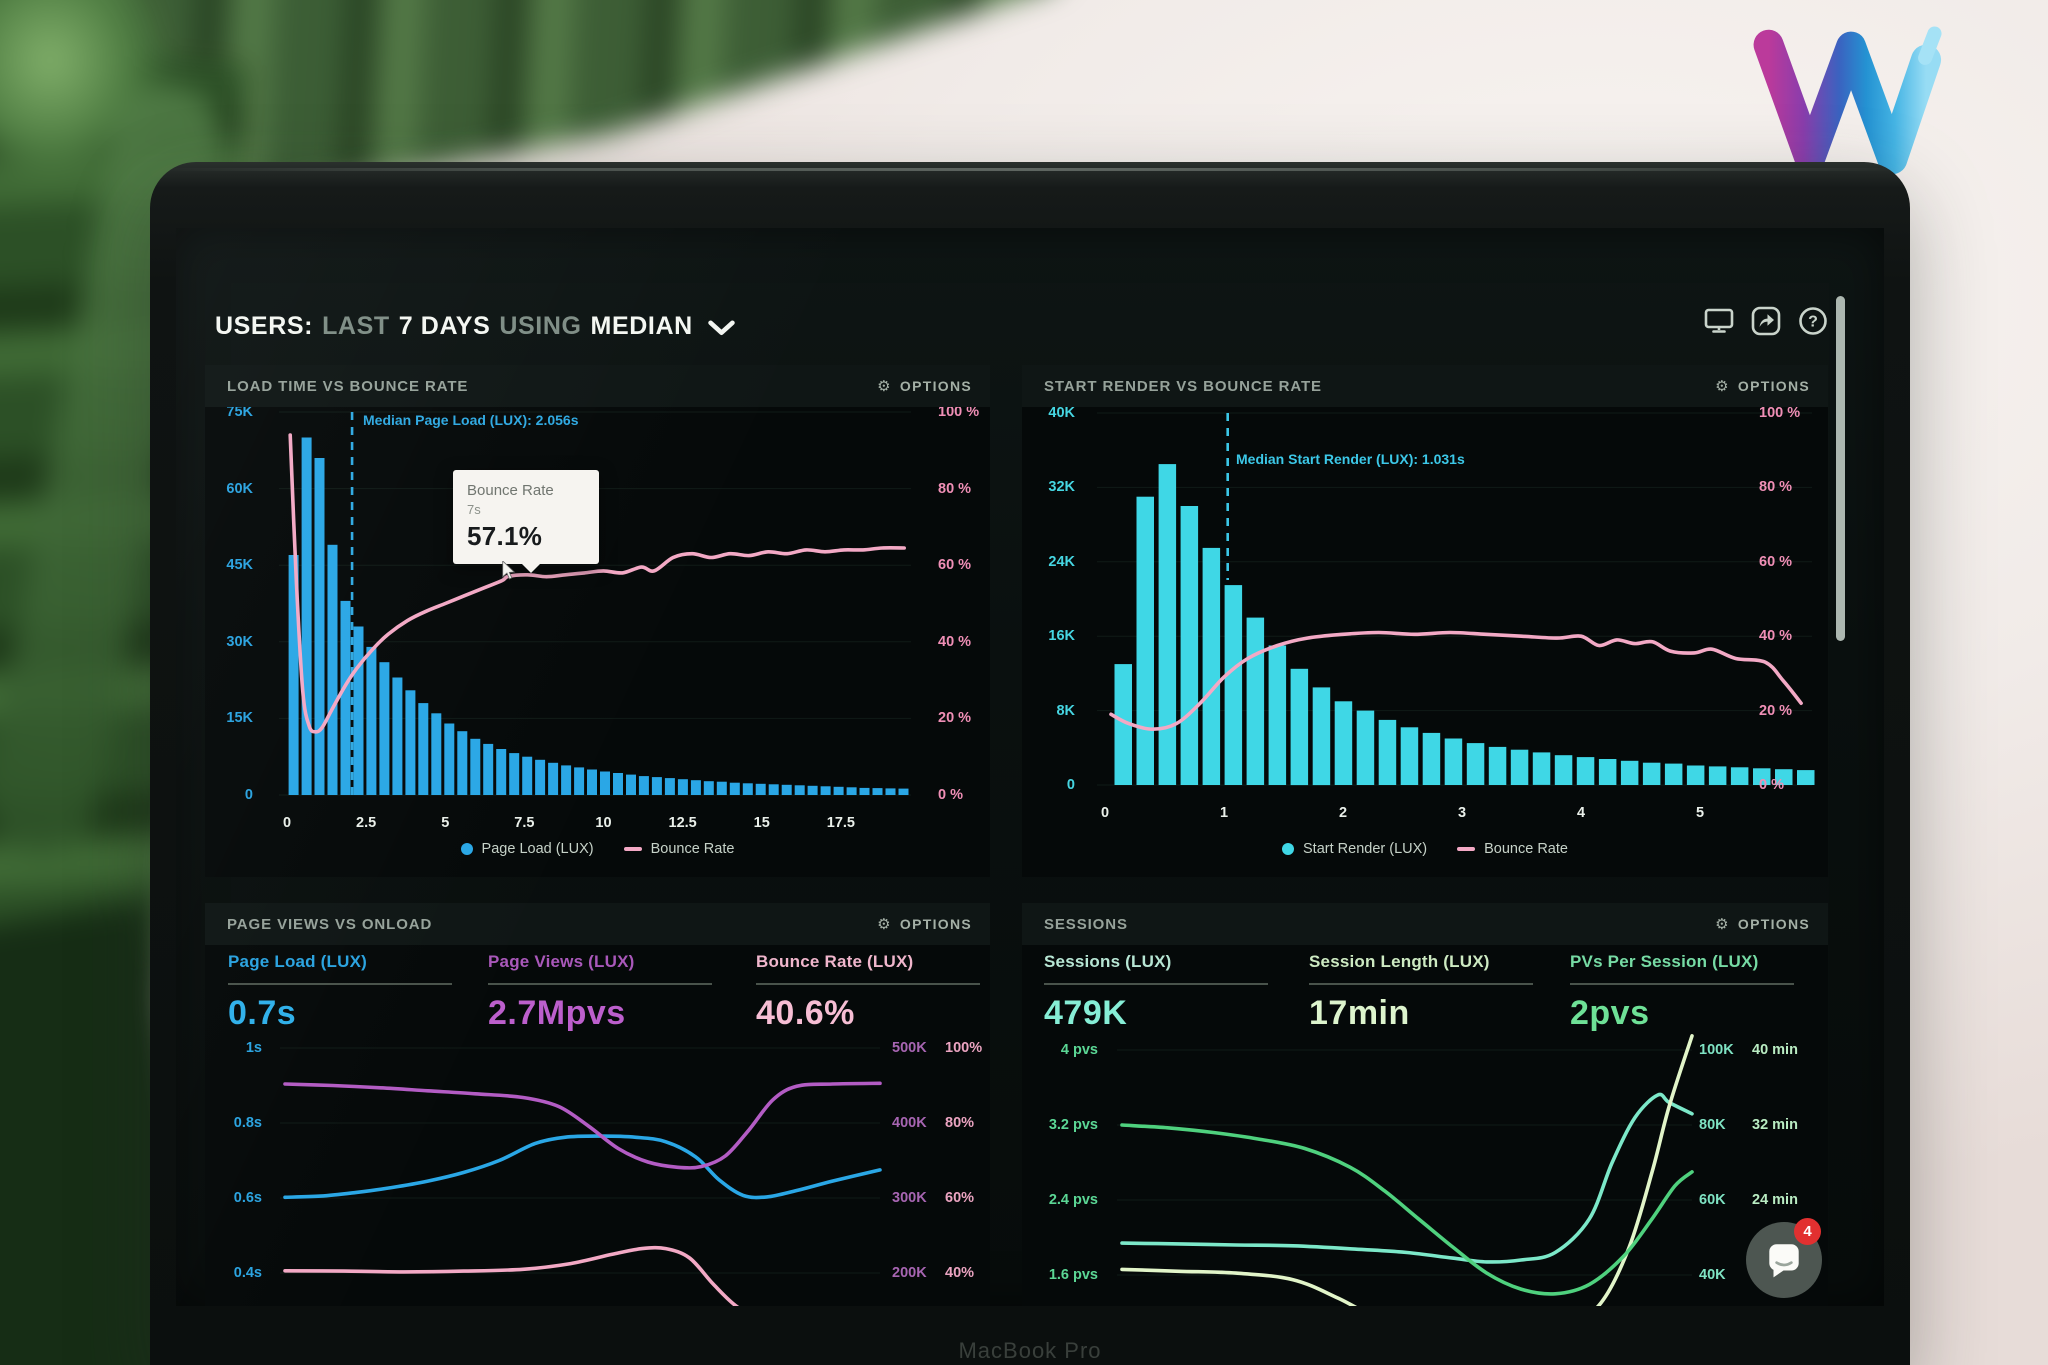  Describe the element at coordinates (1610, 1013) in the screenshot. I see `metric-value: 2pvs` at that location.